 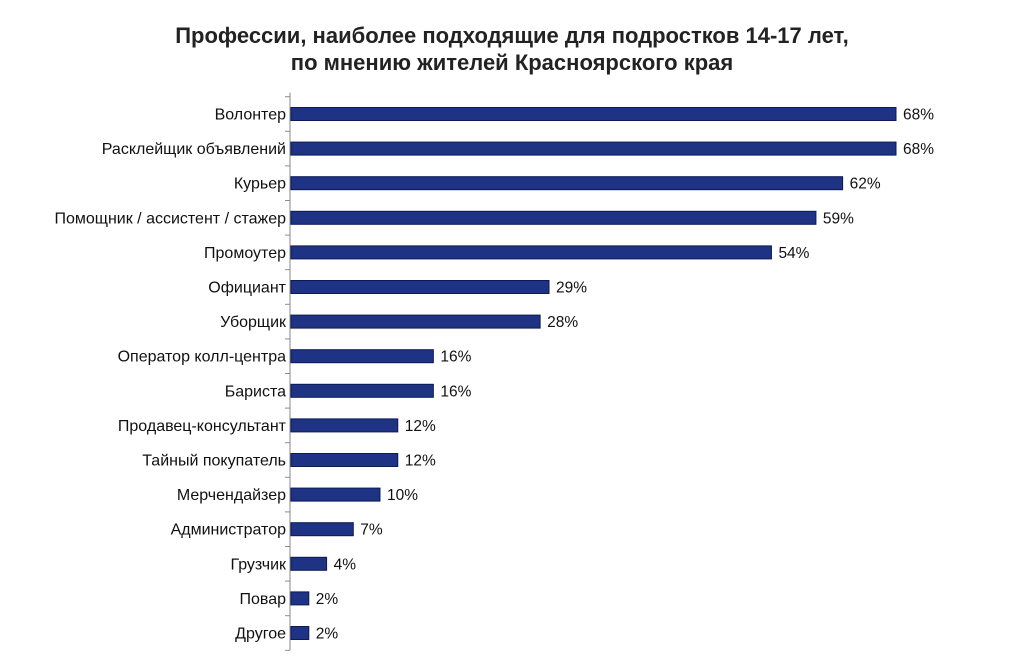 What do you see at coordinates (838, 218) in the screenshot?
I see `data-label: 59%` at bounding box center [838, 218].